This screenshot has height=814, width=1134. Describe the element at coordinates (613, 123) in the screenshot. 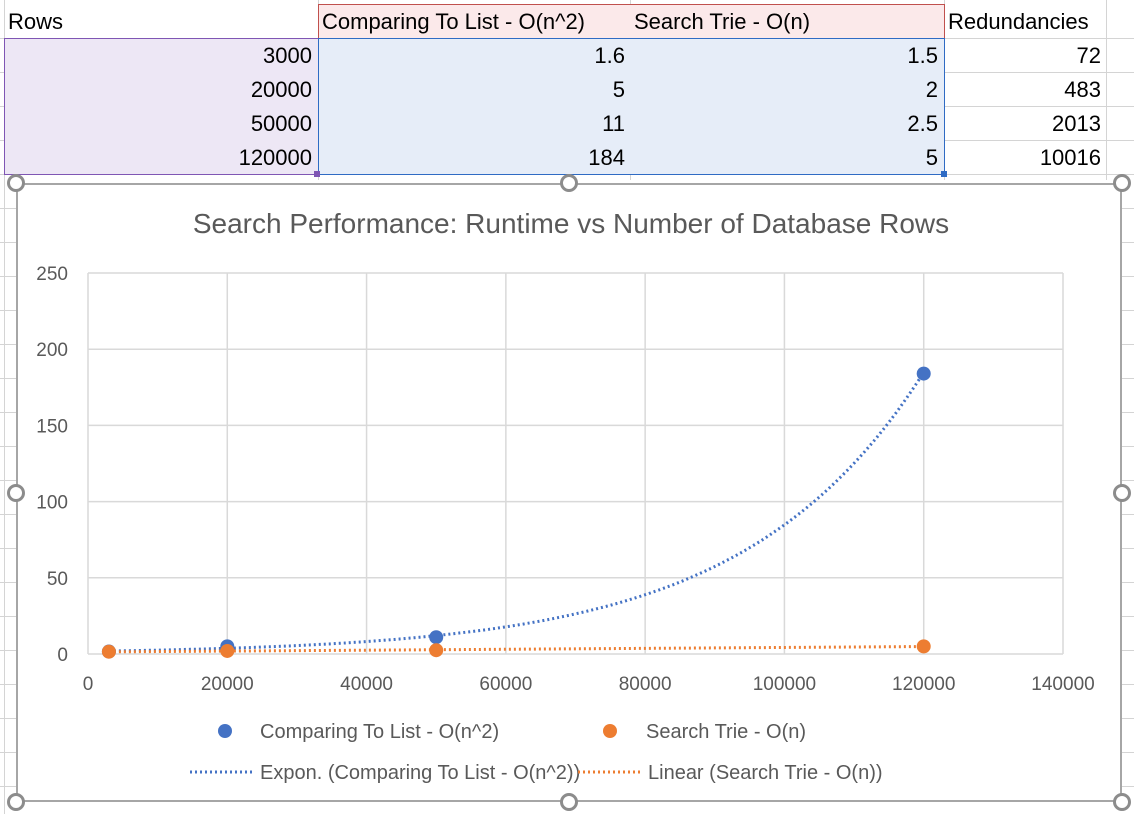

I see `table-cell: 11` at that location.